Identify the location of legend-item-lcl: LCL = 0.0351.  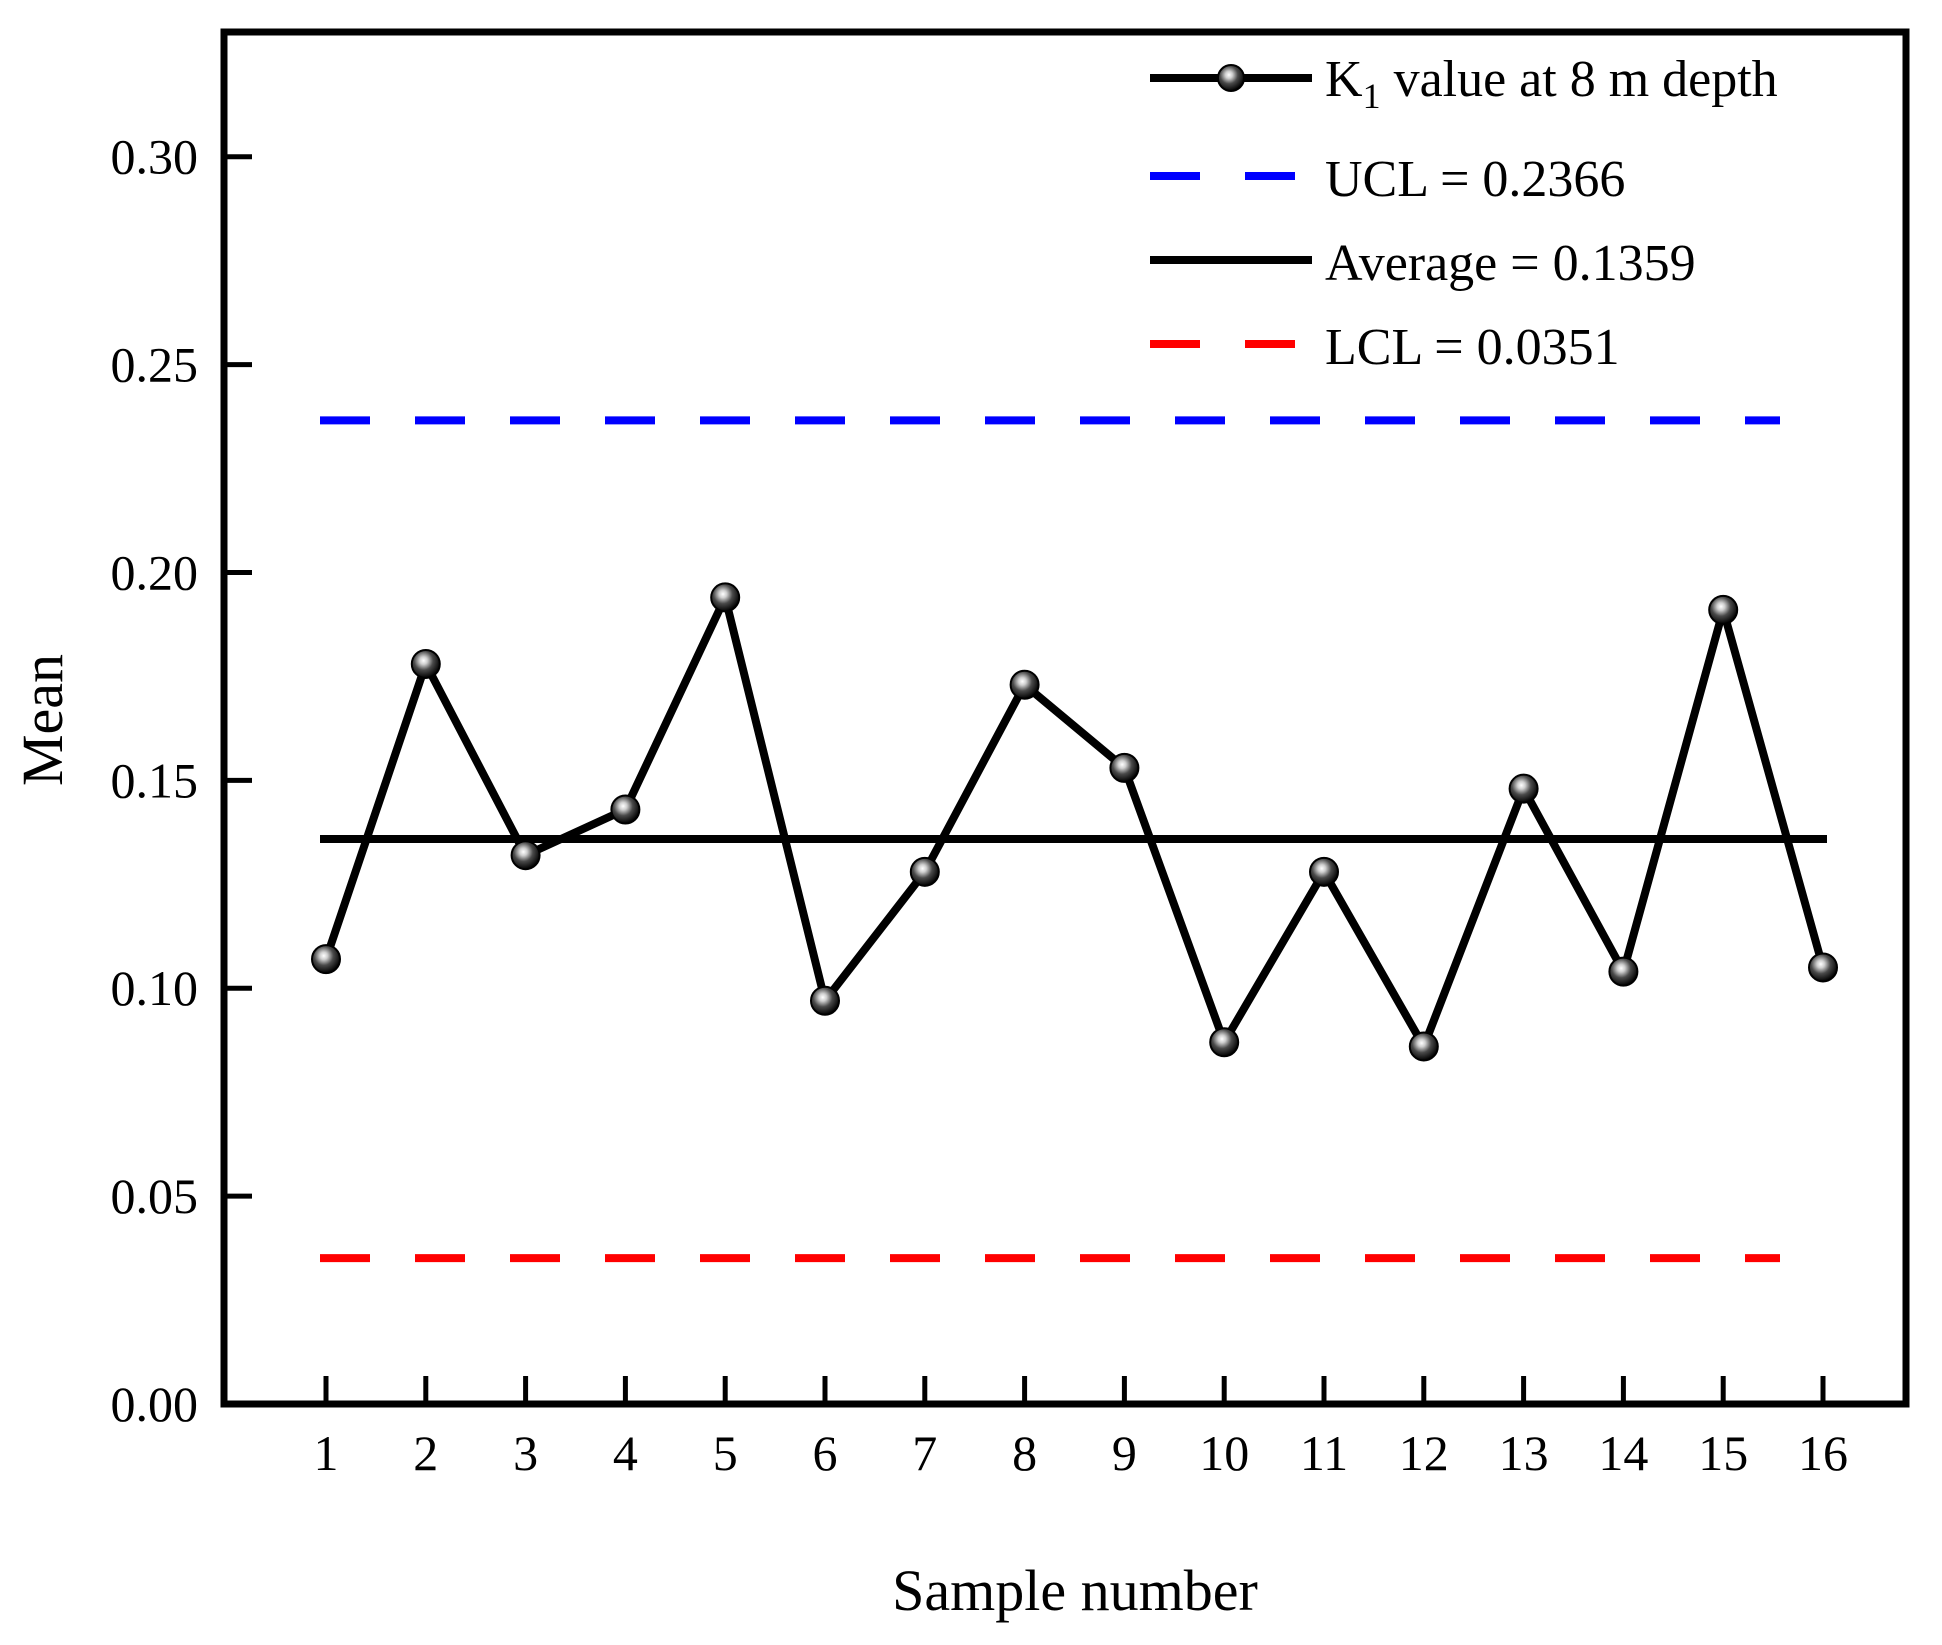
(1385, 347).